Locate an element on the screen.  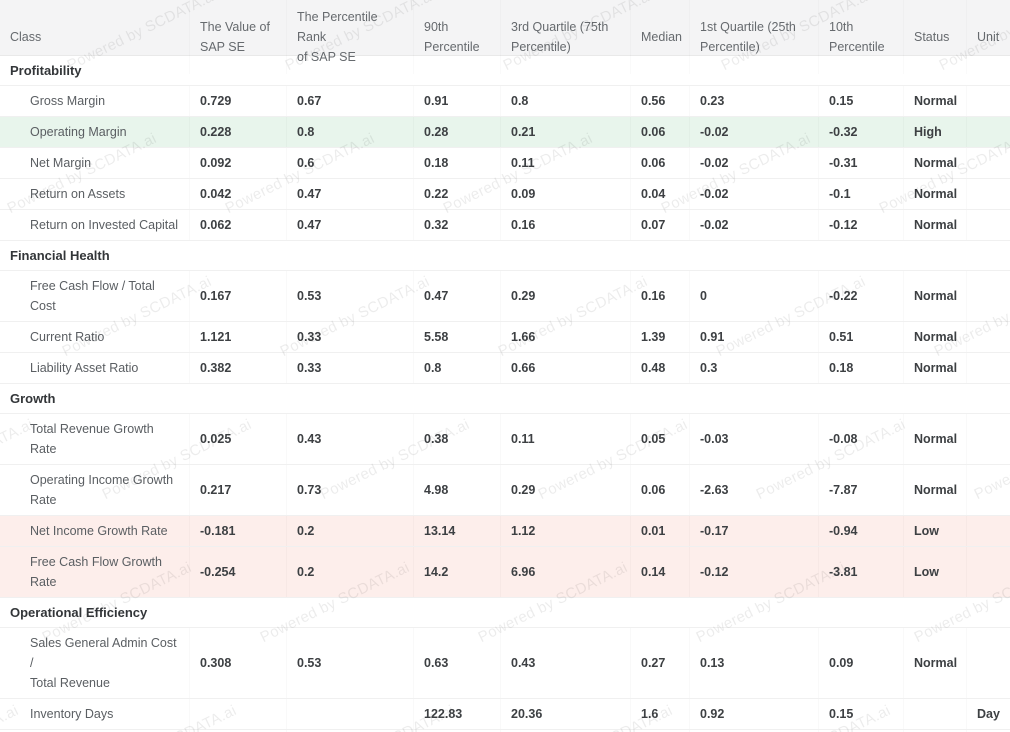
cell-q1: -0.17 is located at coordinates (754, 531).